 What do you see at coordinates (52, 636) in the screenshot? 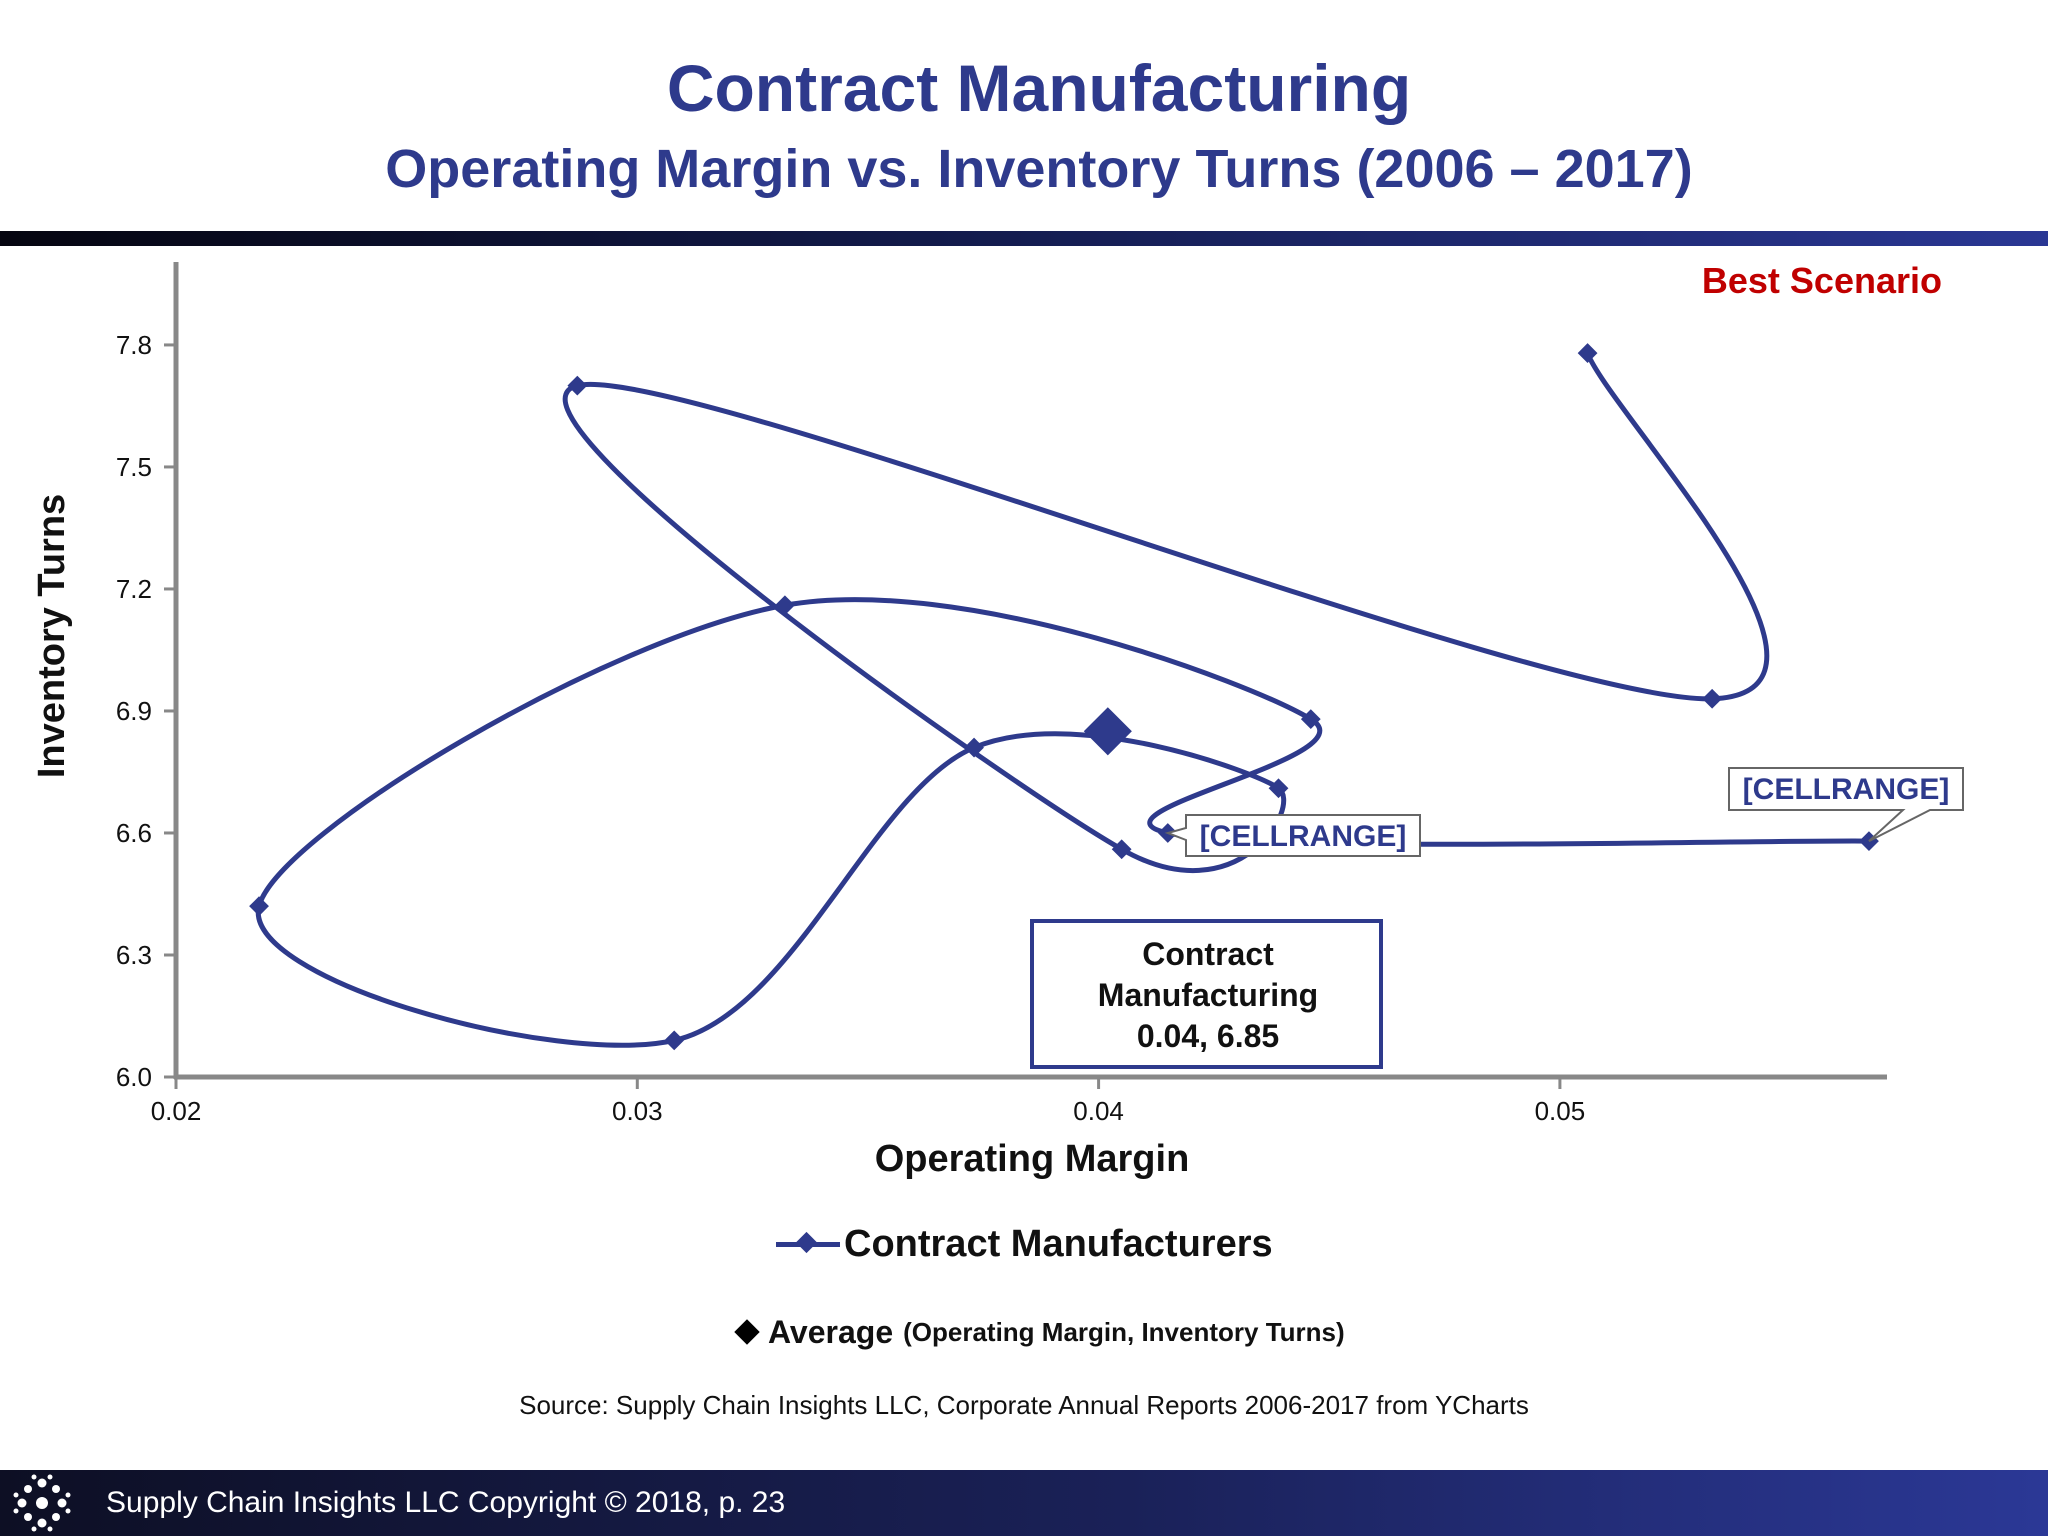
I see `y-axis-title: Inventory Turns` at bounding box center [52, 636].